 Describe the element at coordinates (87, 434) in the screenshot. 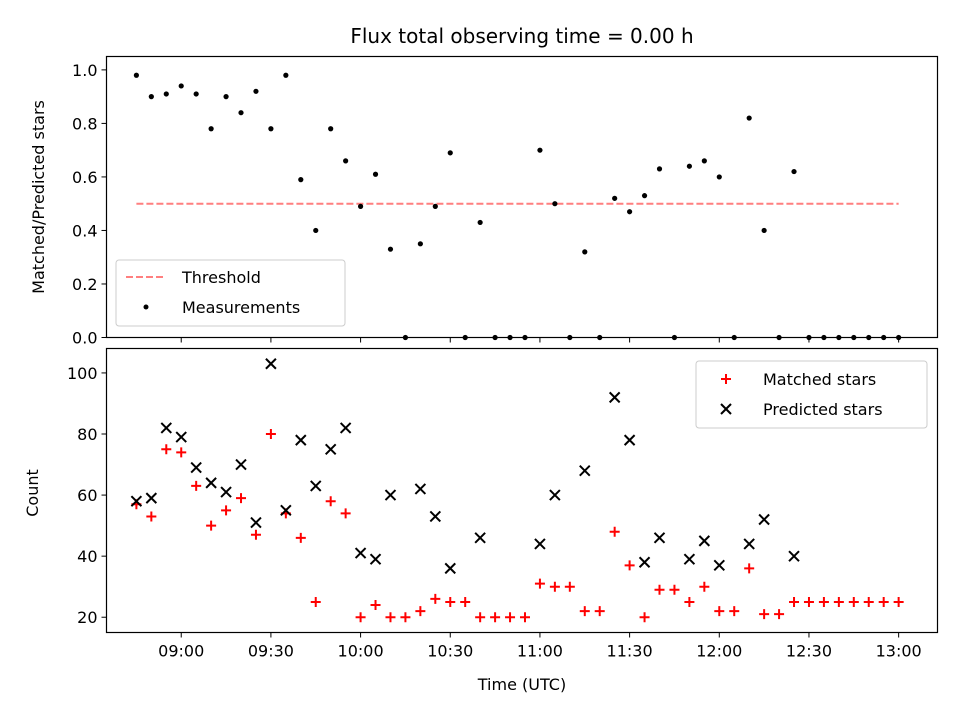

I see `bottom-y-tick-label: 80` at that location.